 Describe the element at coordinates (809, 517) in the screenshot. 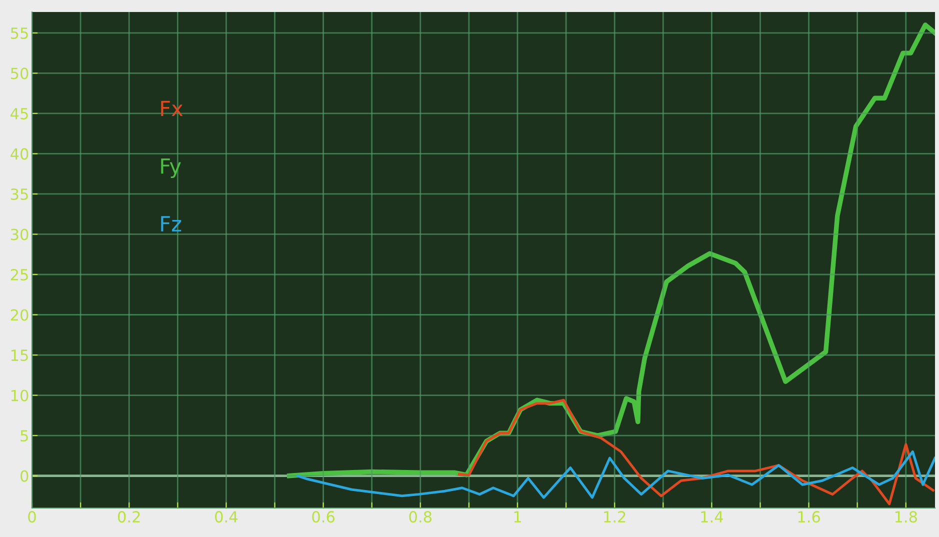

I see `x-tick-label: 1.6` at that location.